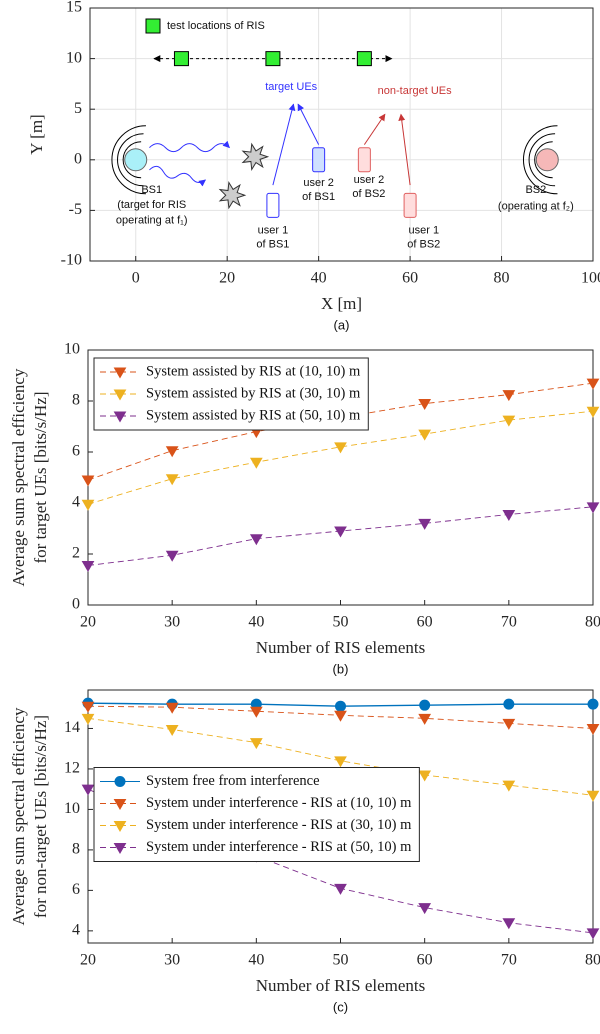  I want to click on annotation: BS1, so click(151, 190).